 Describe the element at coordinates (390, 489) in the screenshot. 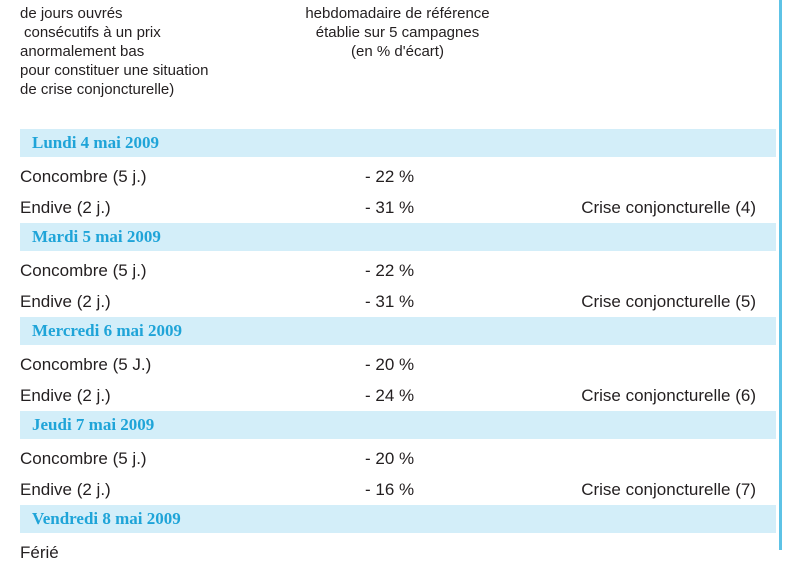

I see `price-gap: - 16 %` at that location.